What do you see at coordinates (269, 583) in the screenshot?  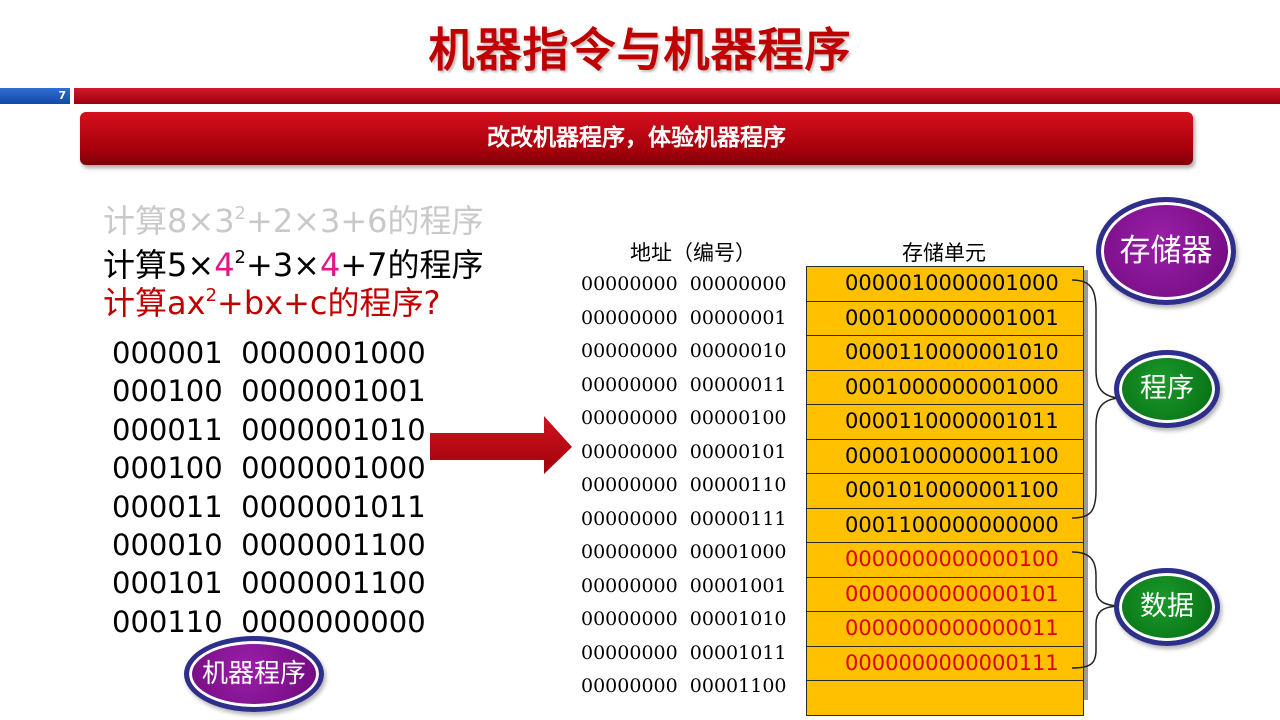 I see `program-line: 000101 0000001100` at bounding box center [269, 583].